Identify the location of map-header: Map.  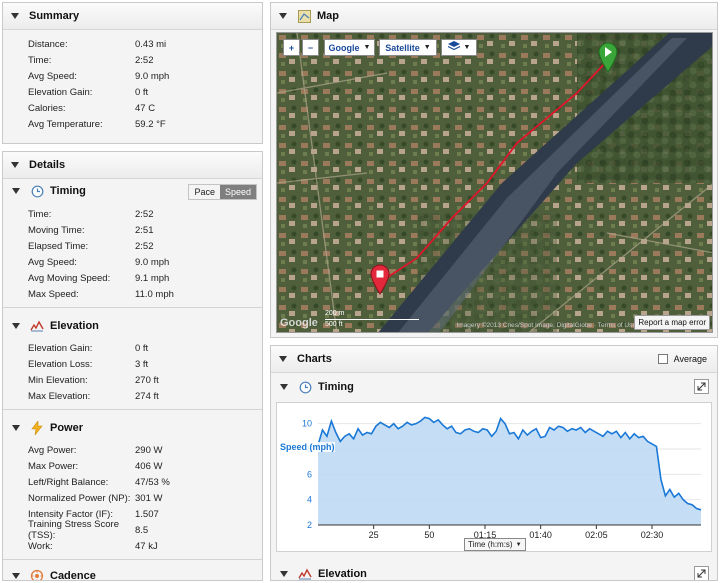
(494, 16).